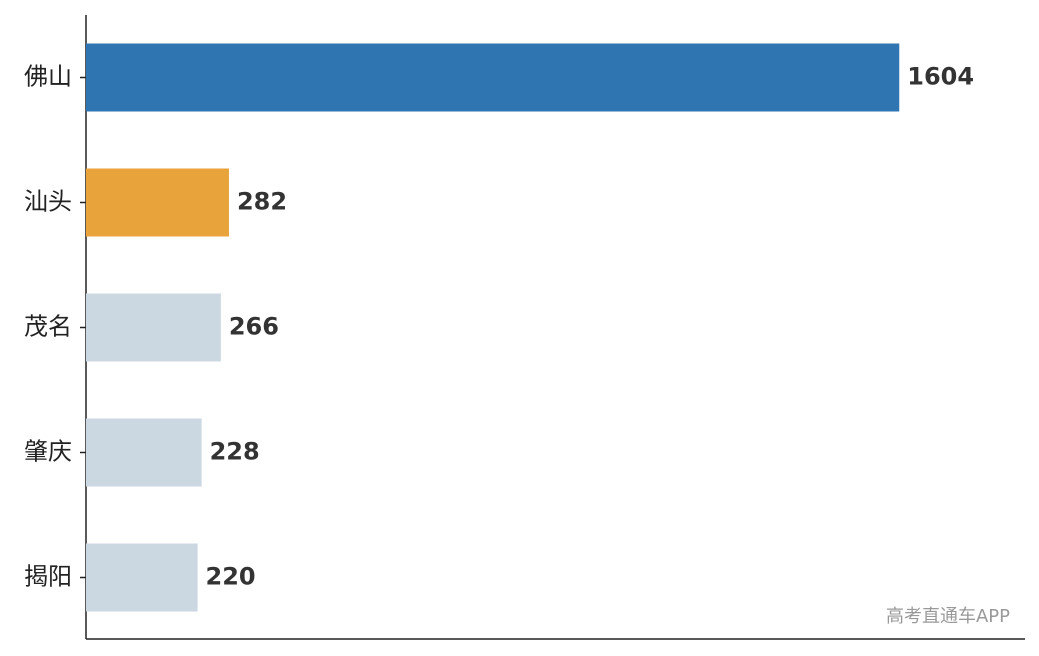  What do you see at coordinates (231, 577) in the screenshot?
I see `value-label: 220` at bounding box center [231, 577].